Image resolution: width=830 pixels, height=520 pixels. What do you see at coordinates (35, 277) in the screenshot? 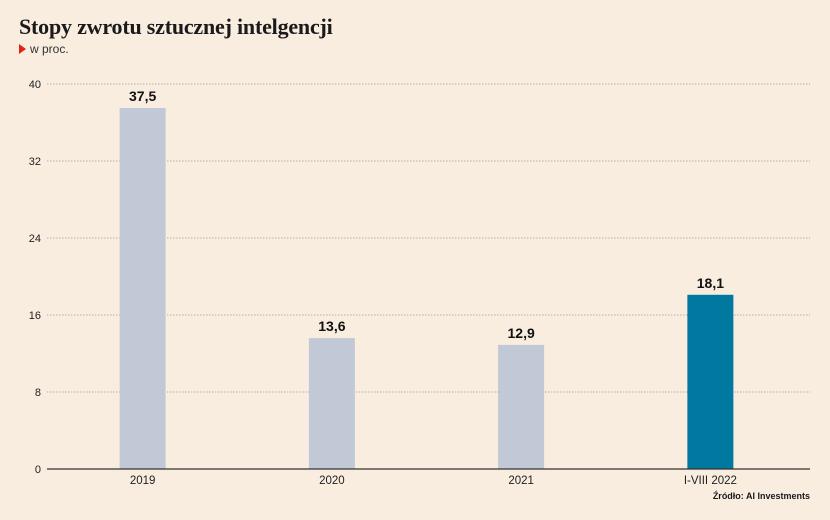
I see `y-tick-labels: 0 8 16 24 32 40` at bounding box center [35, 277].